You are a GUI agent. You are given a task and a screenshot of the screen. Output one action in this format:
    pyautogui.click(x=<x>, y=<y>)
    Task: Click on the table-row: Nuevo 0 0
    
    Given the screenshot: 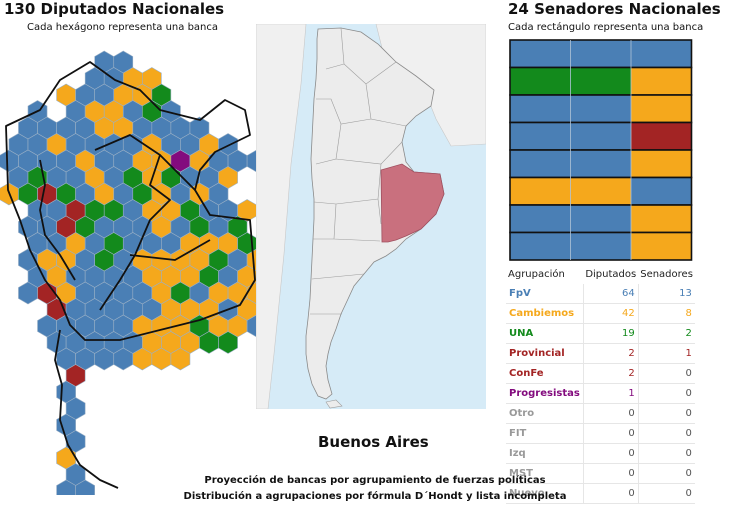 What is the action you would take?
    pyautogui.click(x=600, y=493)
    